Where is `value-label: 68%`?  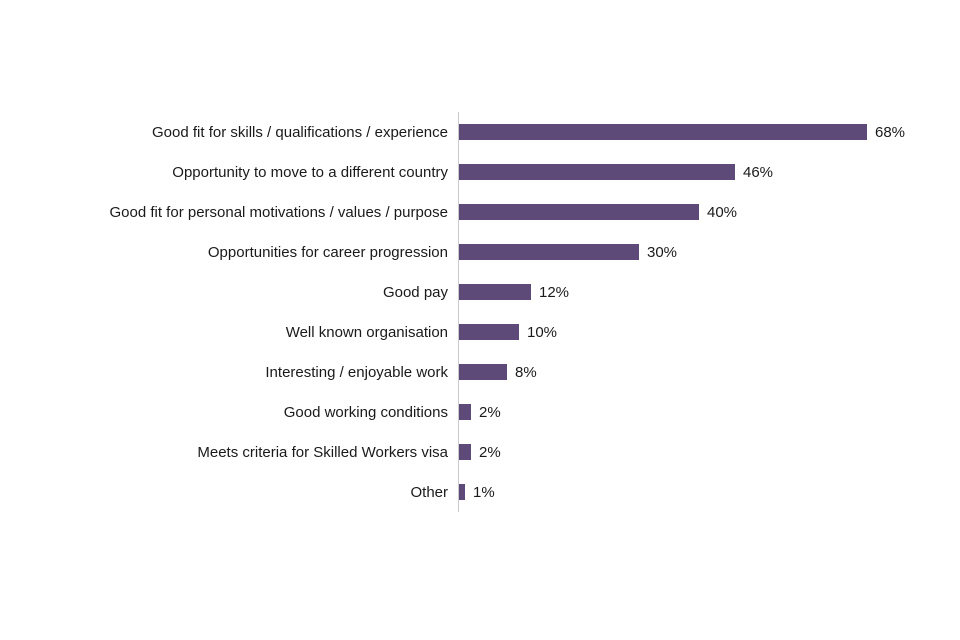
value-label: 68% is located at coordinates (890, 132).